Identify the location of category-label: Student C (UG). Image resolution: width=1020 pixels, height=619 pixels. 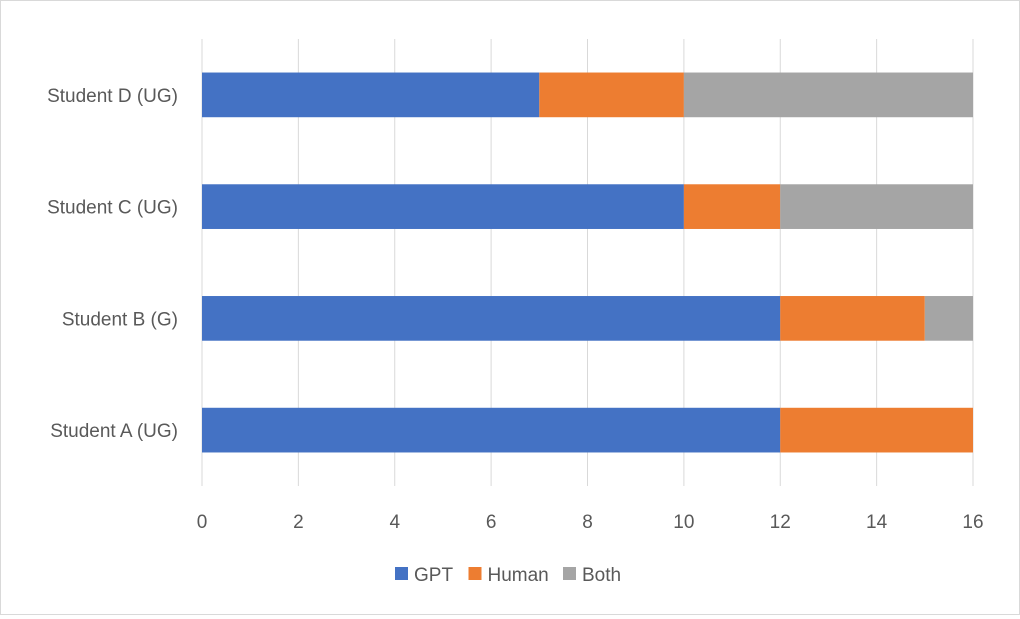
(112, 208).